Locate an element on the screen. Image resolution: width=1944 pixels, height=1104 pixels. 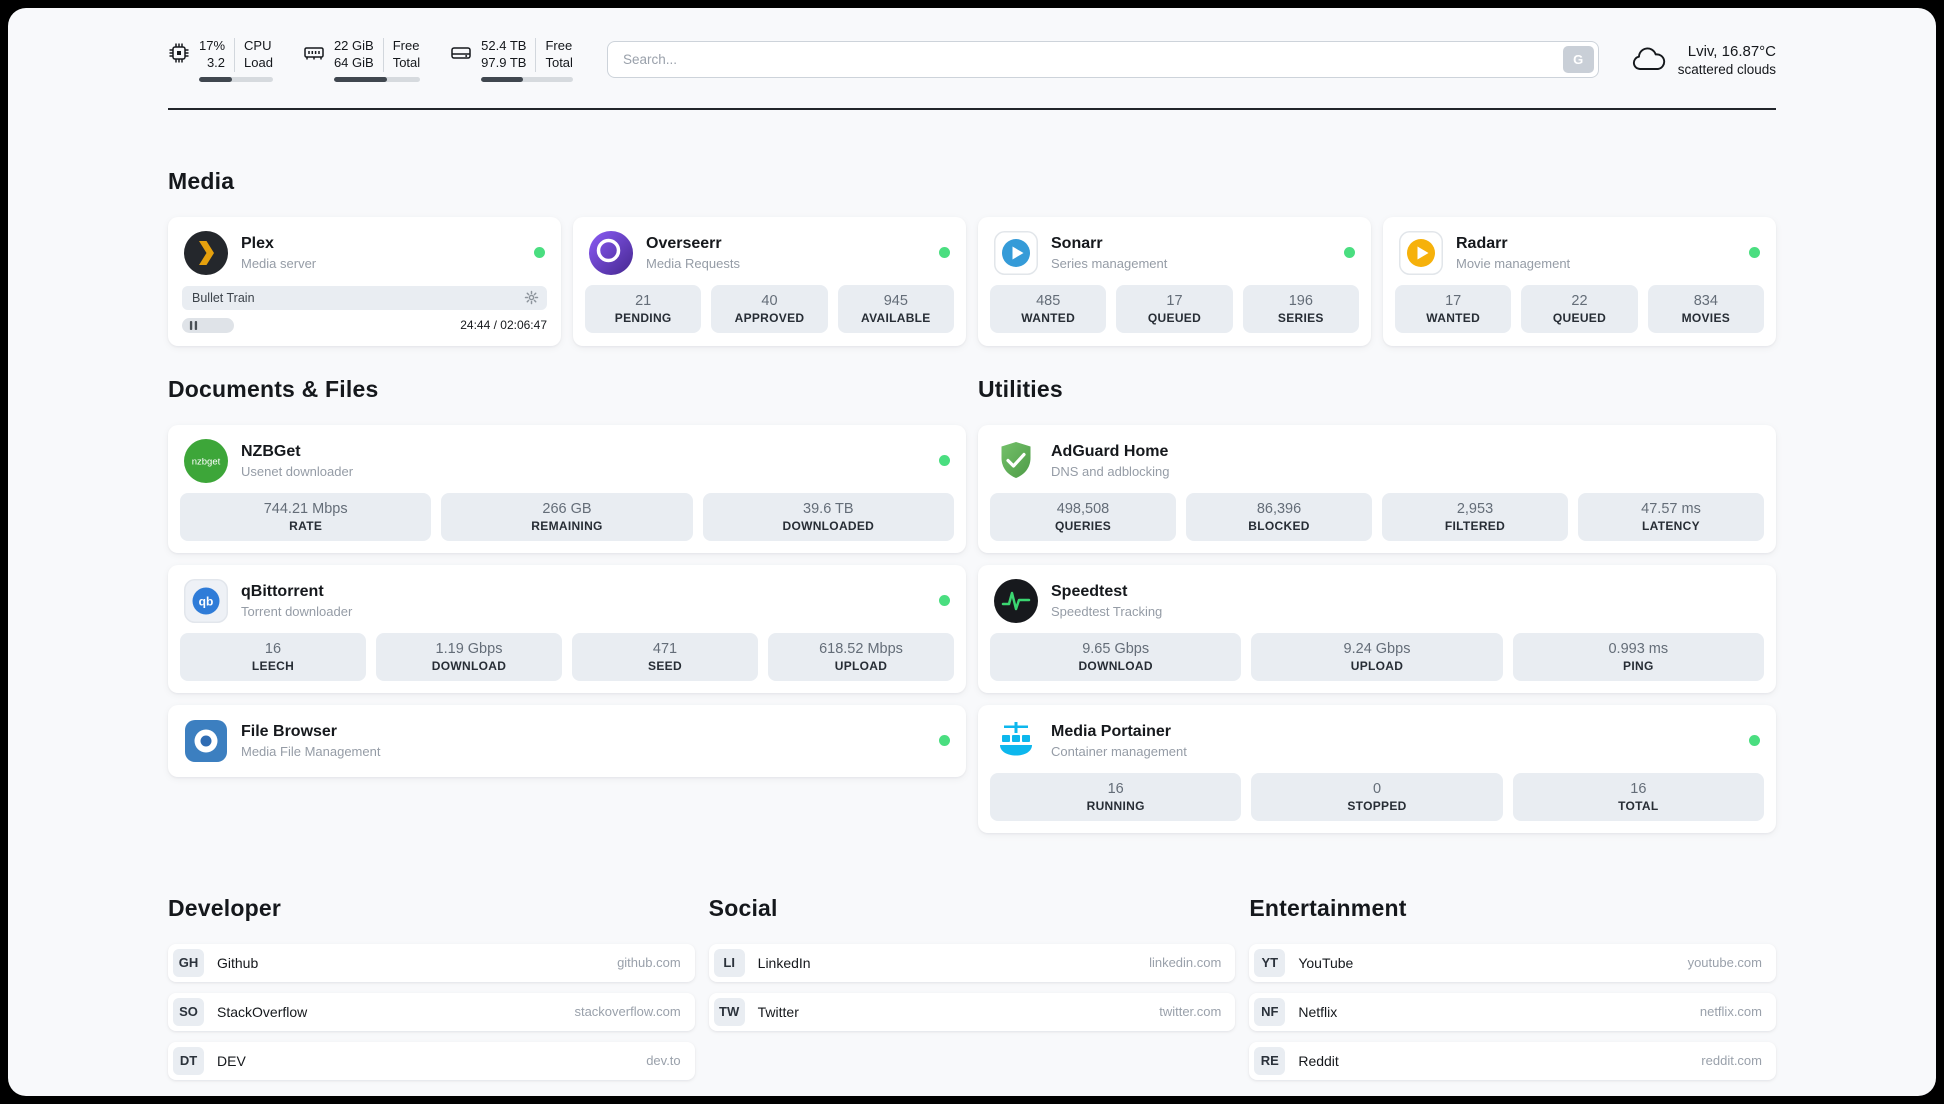
link-row-netflix: NF Netflix netflix.com is located at coordinates (1512, 1011).